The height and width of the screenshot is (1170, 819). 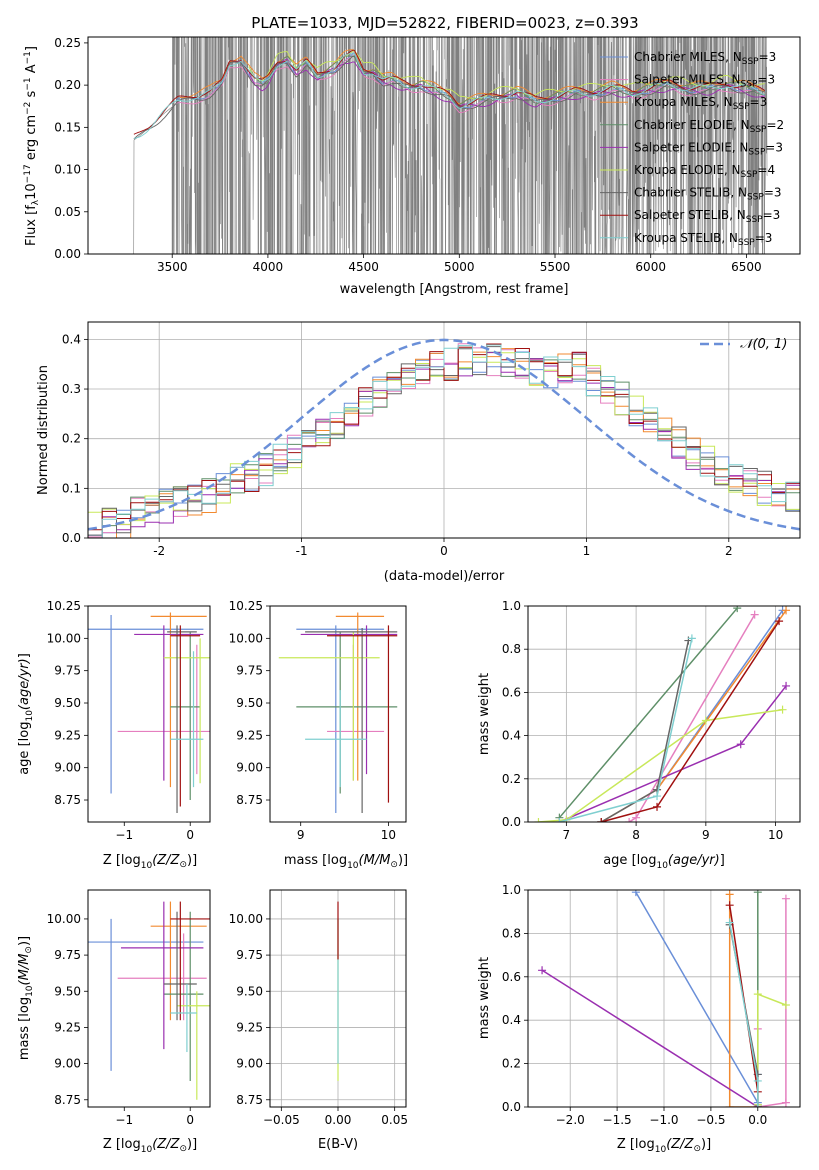 I want to click on x-tick-label: 4000, so click(x=268, y=267).